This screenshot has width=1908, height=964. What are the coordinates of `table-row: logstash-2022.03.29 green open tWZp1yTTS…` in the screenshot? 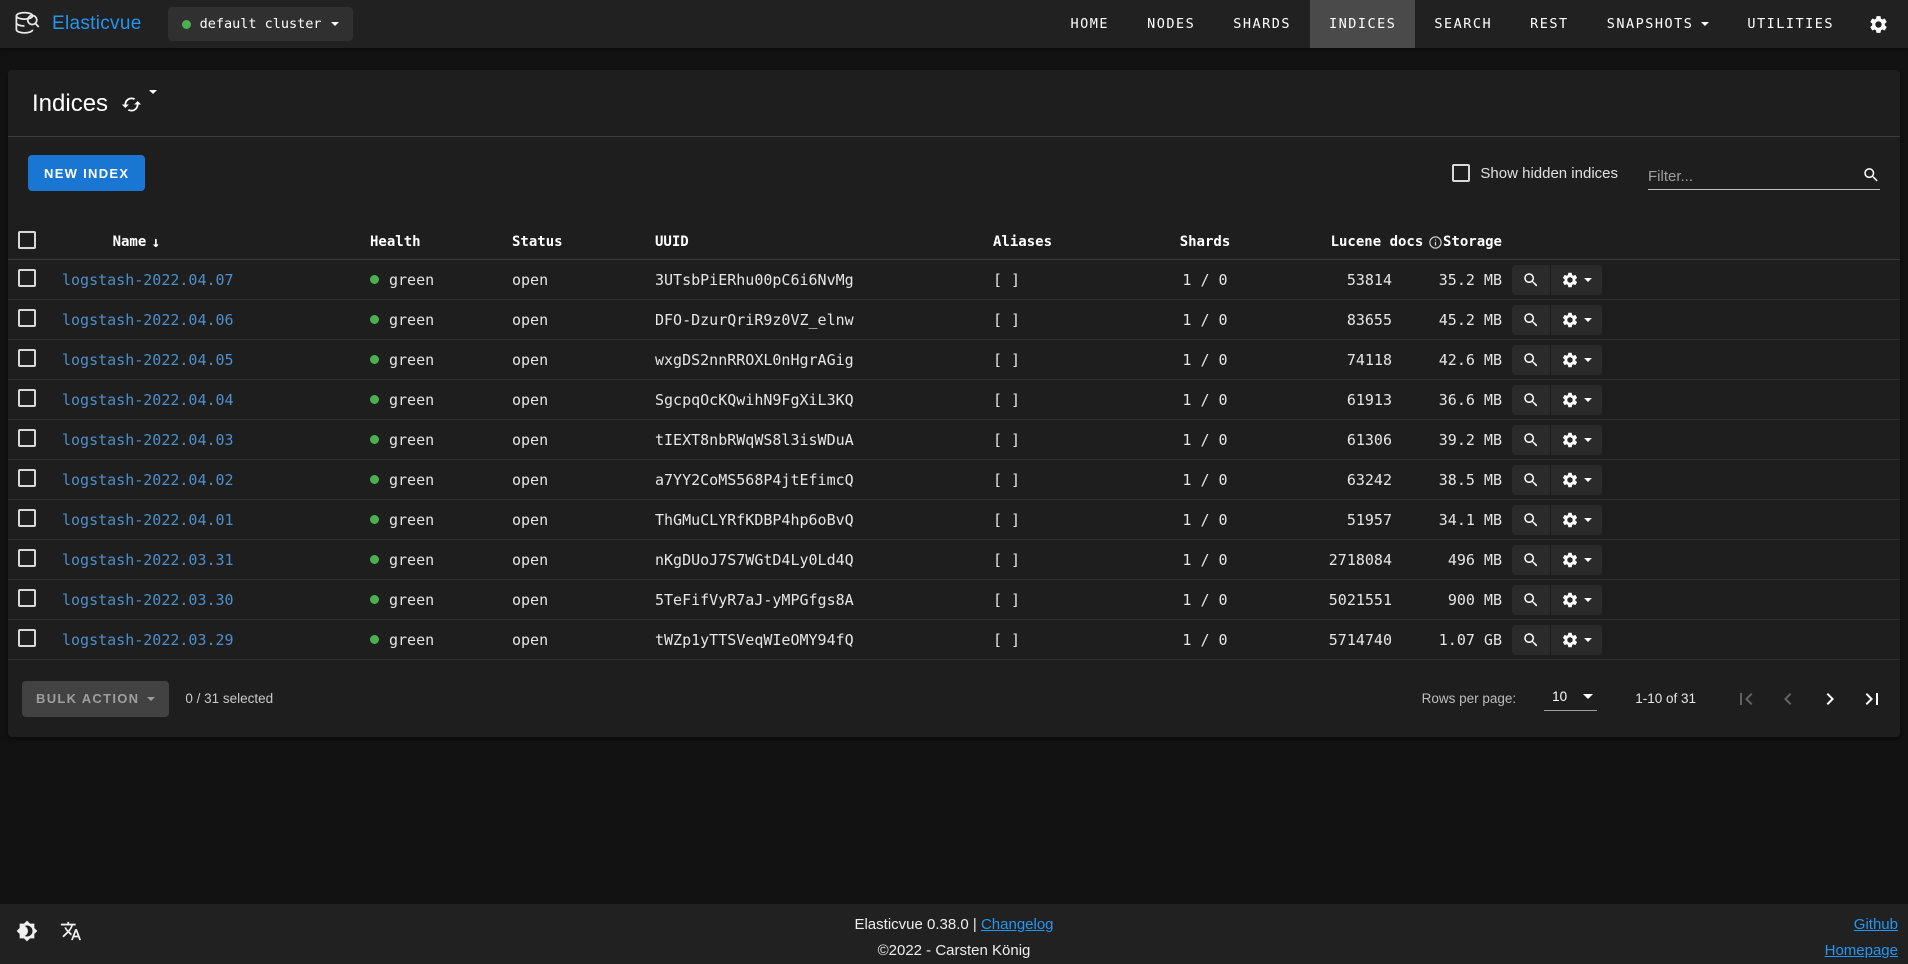 It's located at (954, 640).